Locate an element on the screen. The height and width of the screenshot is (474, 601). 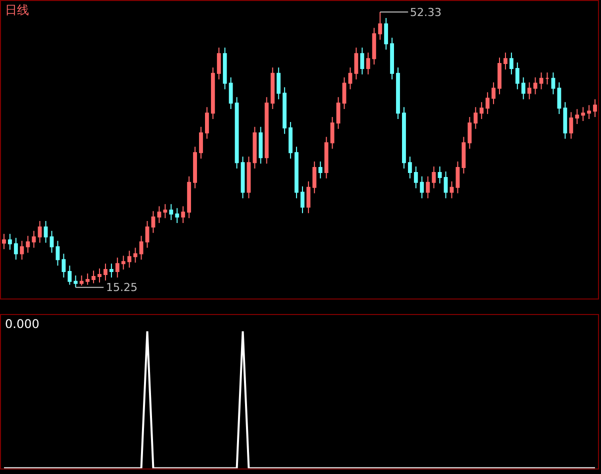
annotation: 52.33 is located at coordinates (426, 12).